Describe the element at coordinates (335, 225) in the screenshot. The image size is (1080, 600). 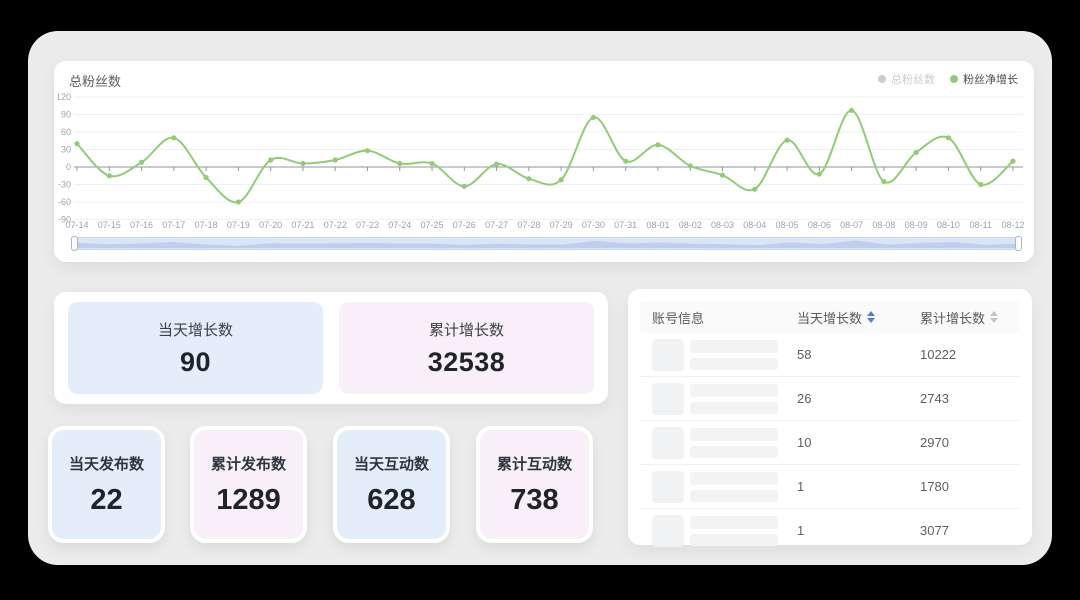
I see `svg-text: 07-22` at that location.